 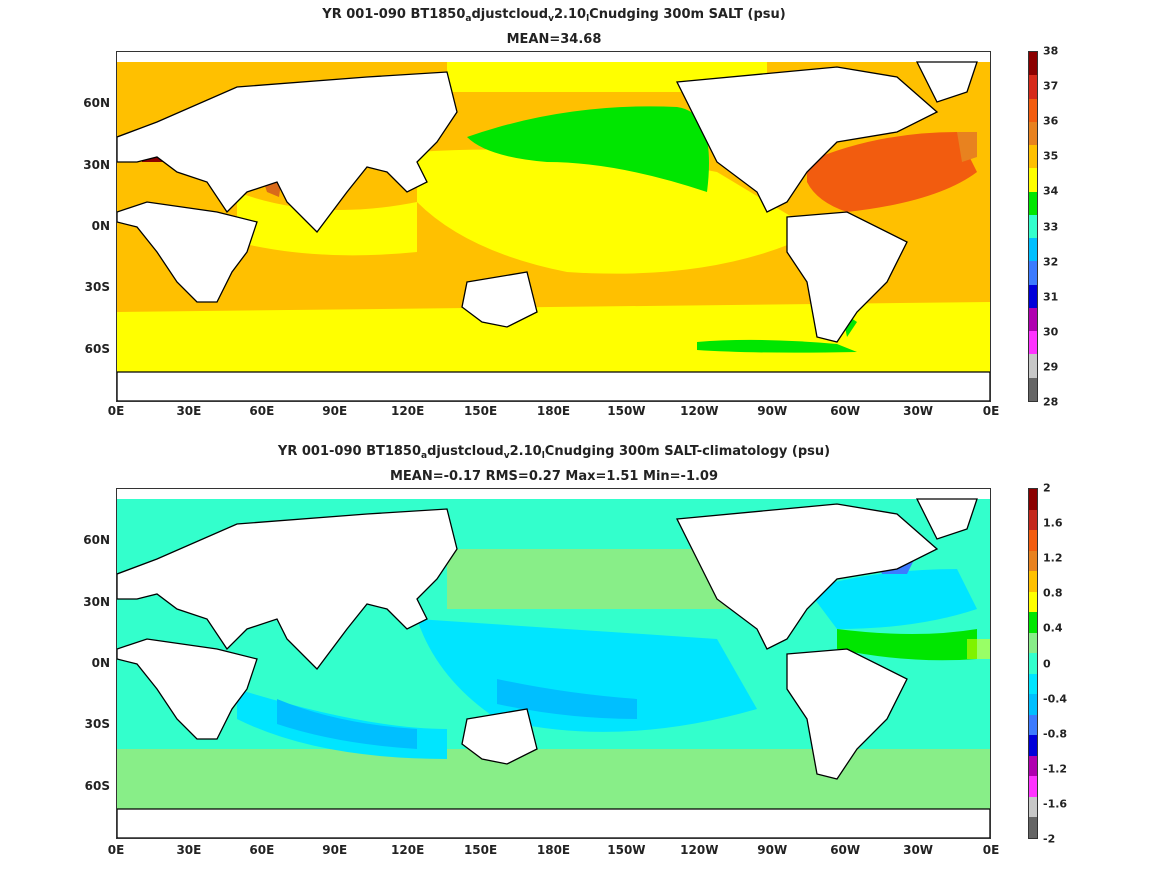 What do you see at coordinates (1051, 402) in the screenshot?
I see `colorbar-label: 28` at bounding box center [1051, 402].